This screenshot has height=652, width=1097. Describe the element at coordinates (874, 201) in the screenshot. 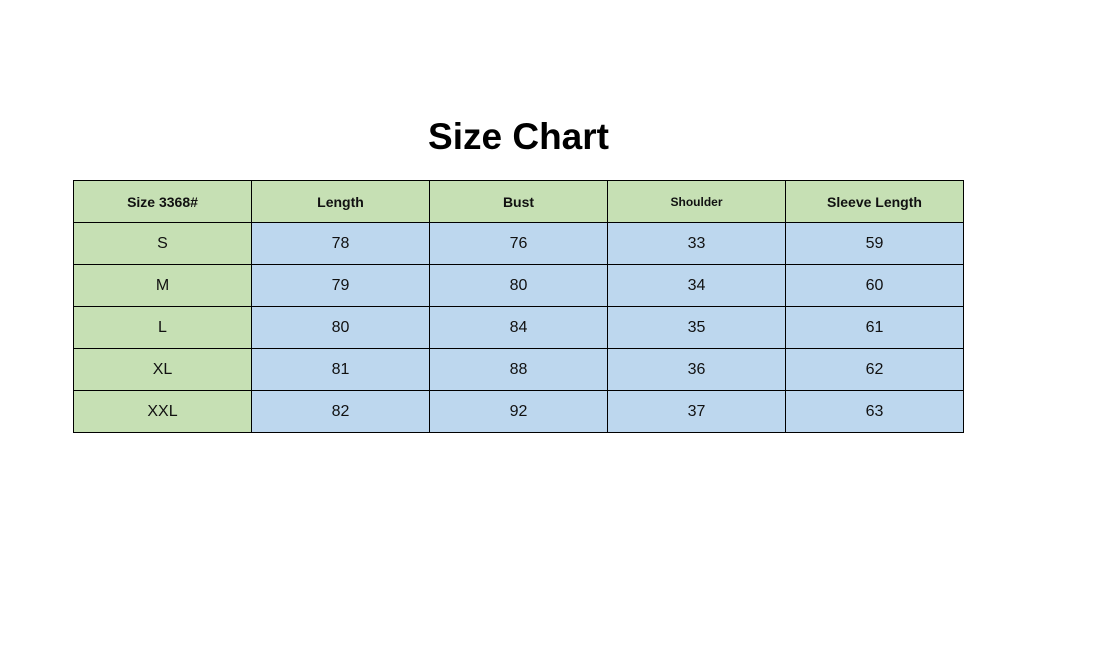

I see `column-header: Sleeve Length` at that location.